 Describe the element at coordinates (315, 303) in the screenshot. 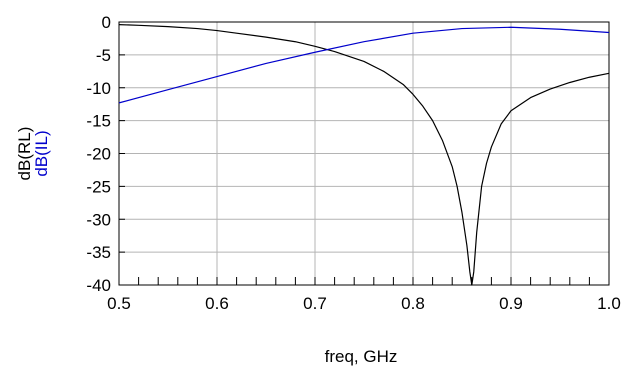

I see `x-tick-label: 0.7` at that location.